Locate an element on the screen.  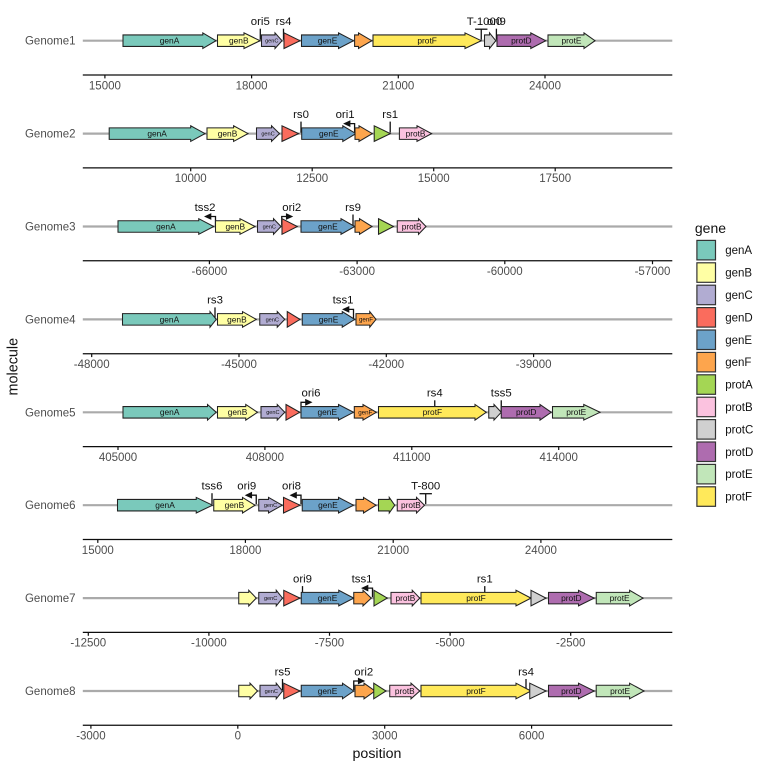
svg-text: Genome4 is located at coordinates (50, 320).